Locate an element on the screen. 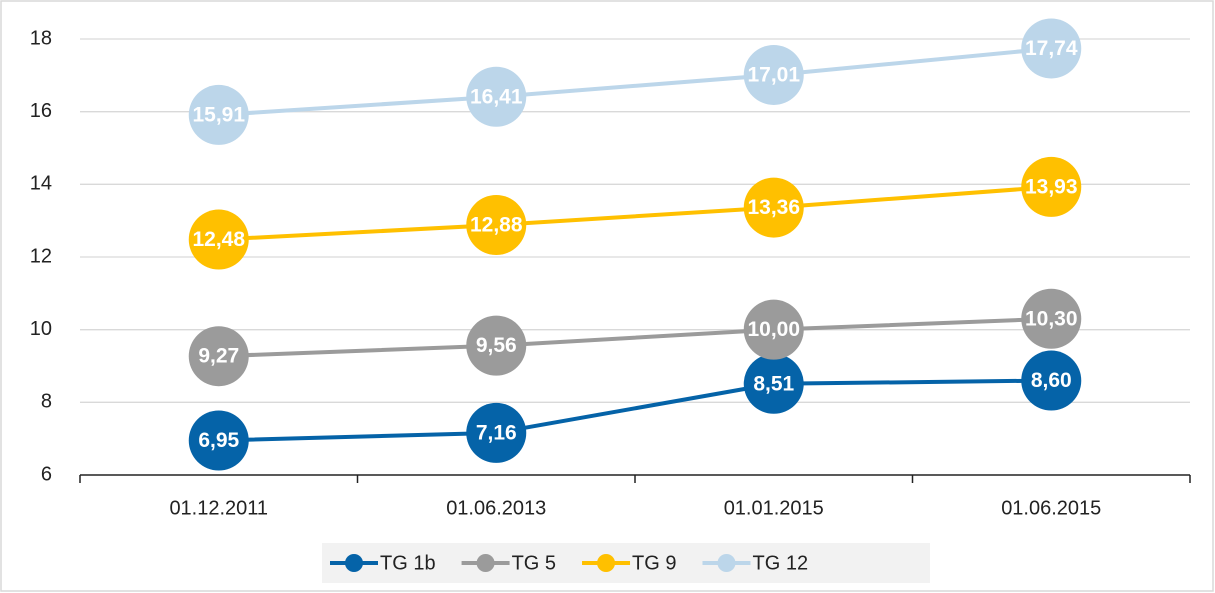 This screenshot has height=593, width=1215. data-label: 13,93 is located at coordinates (1051, 186).